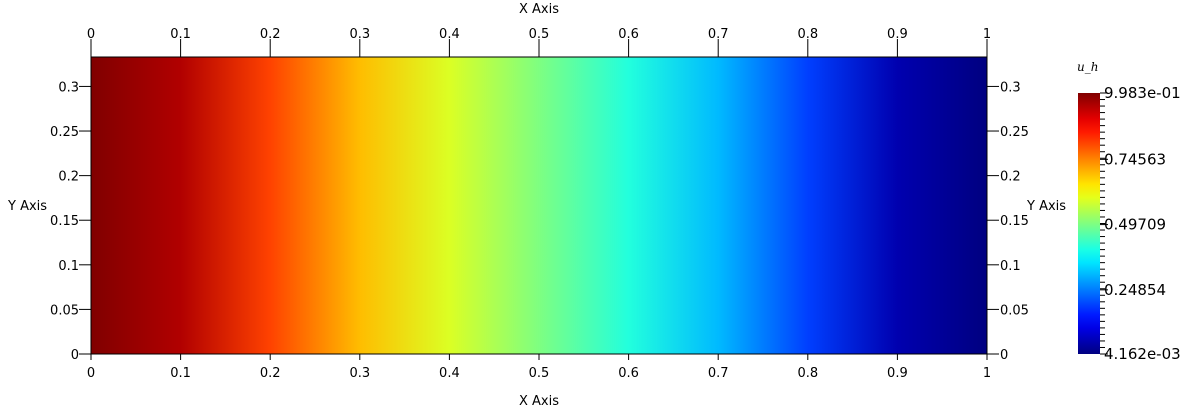 This screenshot has height=414, width=1200. Describe the element at coordinates (987, 373) in the screenshot. I see `x-tick-label-bottom: 1` at that location.